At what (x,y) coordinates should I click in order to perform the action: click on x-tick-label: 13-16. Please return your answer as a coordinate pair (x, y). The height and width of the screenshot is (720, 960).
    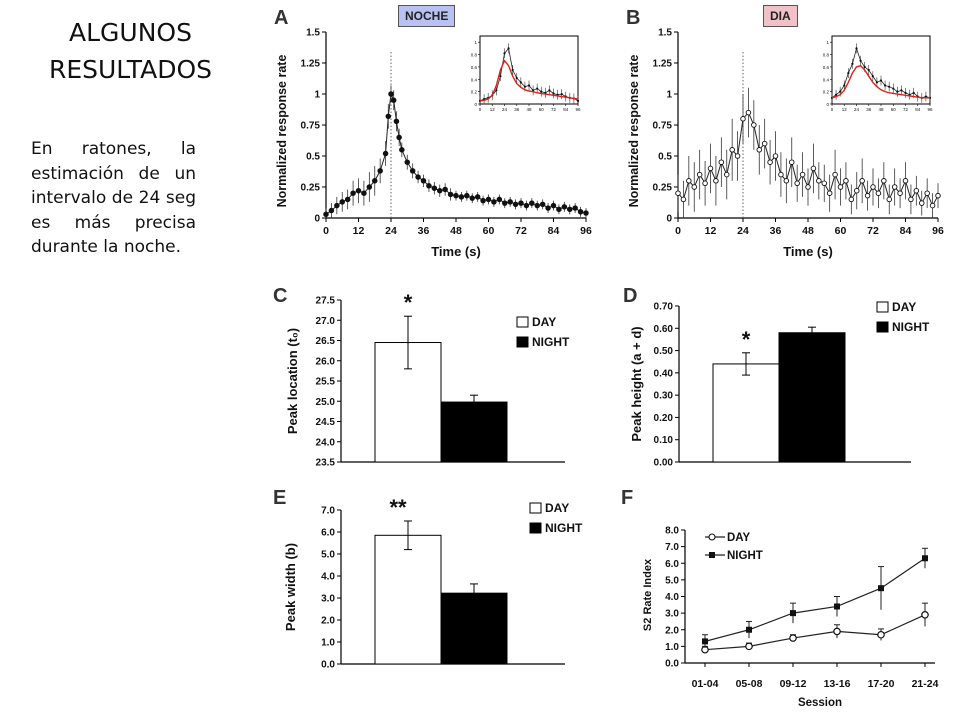
    Looking at the image, I should click on (837, 684).